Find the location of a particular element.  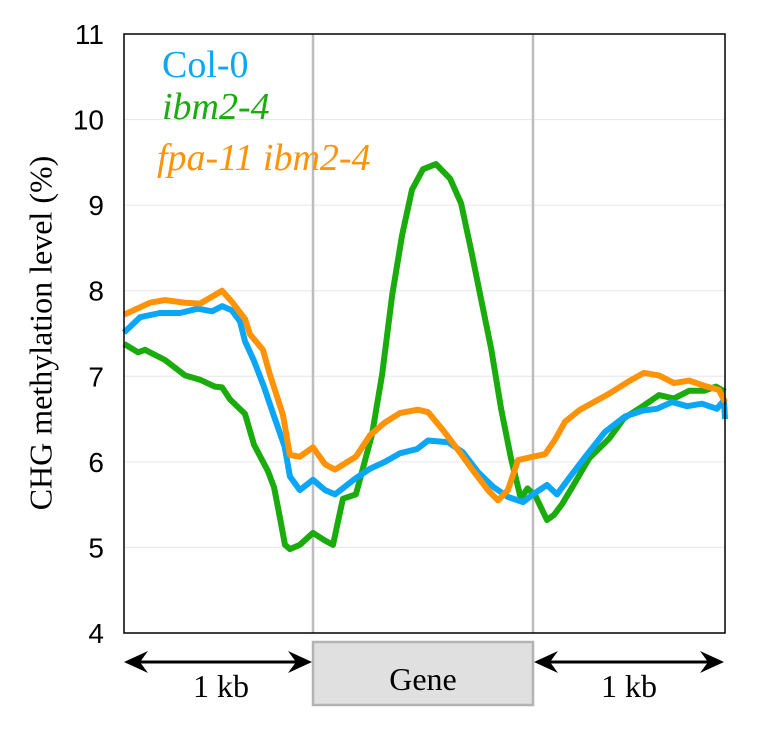

gene-schematic: 1 kb Gene 1 kb is located at coordinates (424, 673).